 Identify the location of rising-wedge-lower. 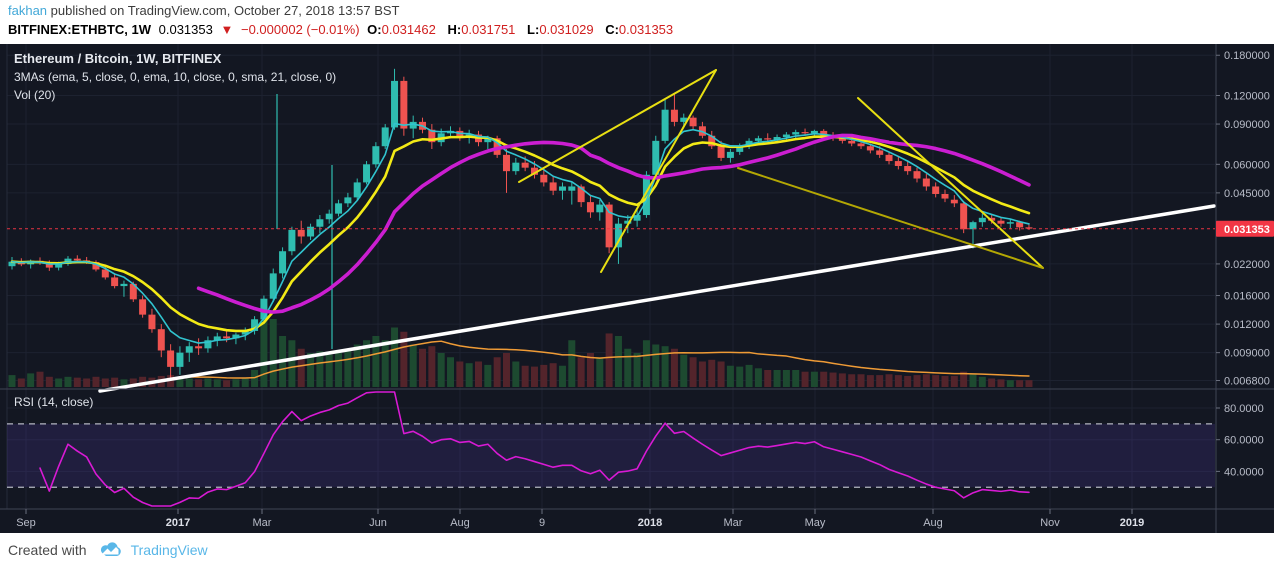
(658, 171).